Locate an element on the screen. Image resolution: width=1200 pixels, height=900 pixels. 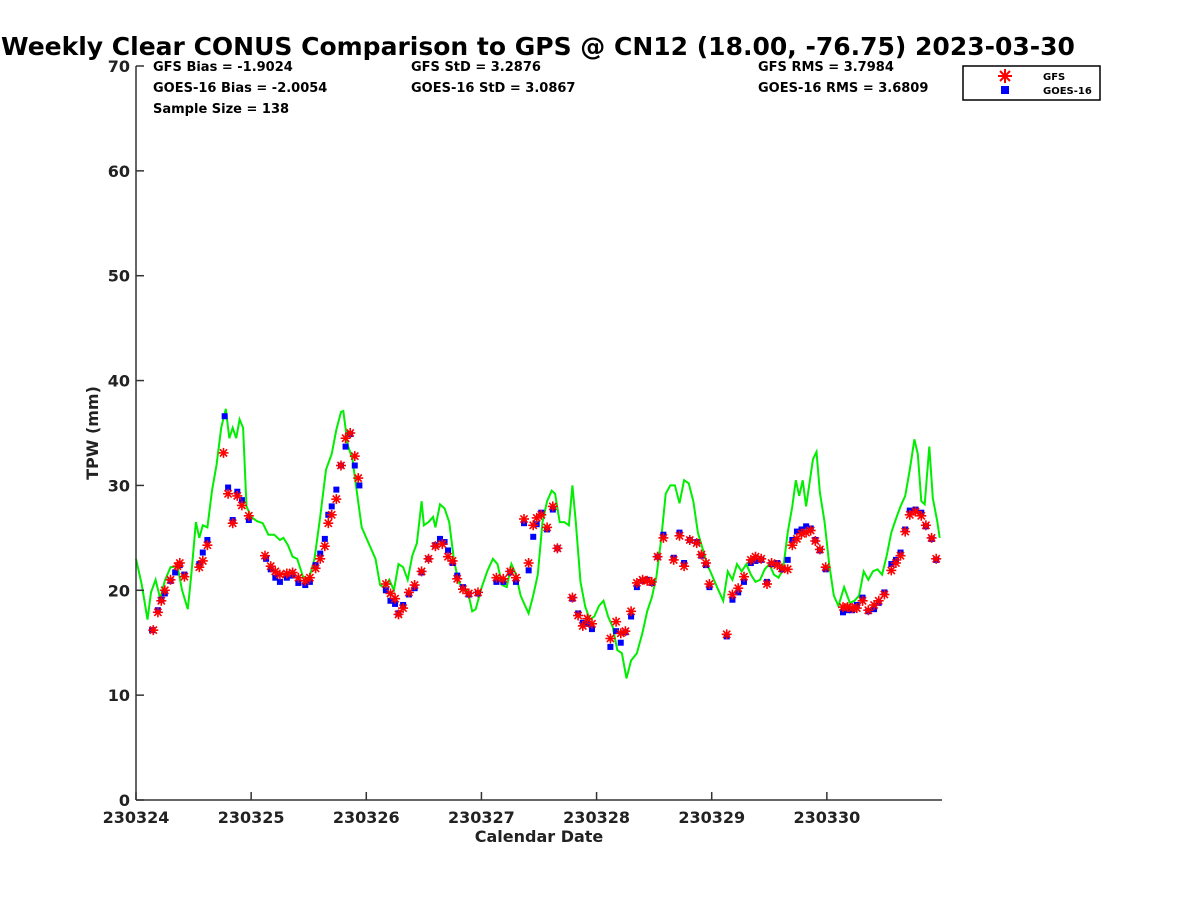
x-axis-label: Calendar Date is located at coordinates (539, 836).